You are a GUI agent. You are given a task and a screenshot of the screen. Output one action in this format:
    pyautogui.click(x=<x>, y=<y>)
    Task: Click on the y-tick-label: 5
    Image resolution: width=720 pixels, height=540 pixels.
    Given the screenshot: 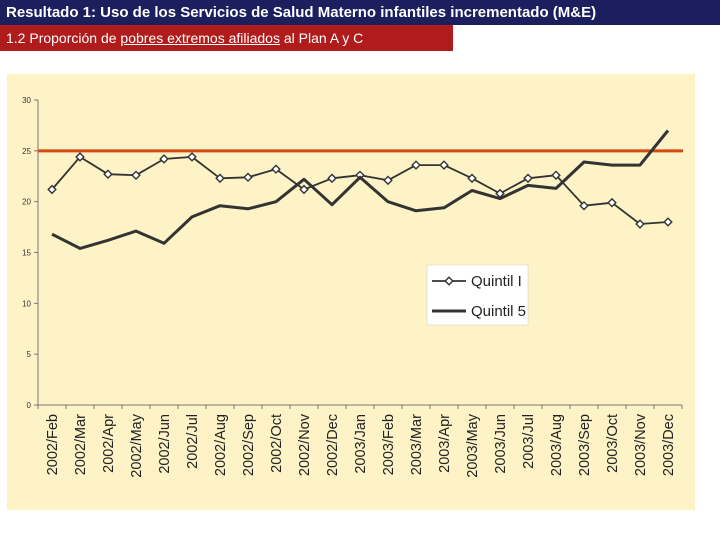 What is the action you would take?
    pyautogui.click(x=29, y=354)
    